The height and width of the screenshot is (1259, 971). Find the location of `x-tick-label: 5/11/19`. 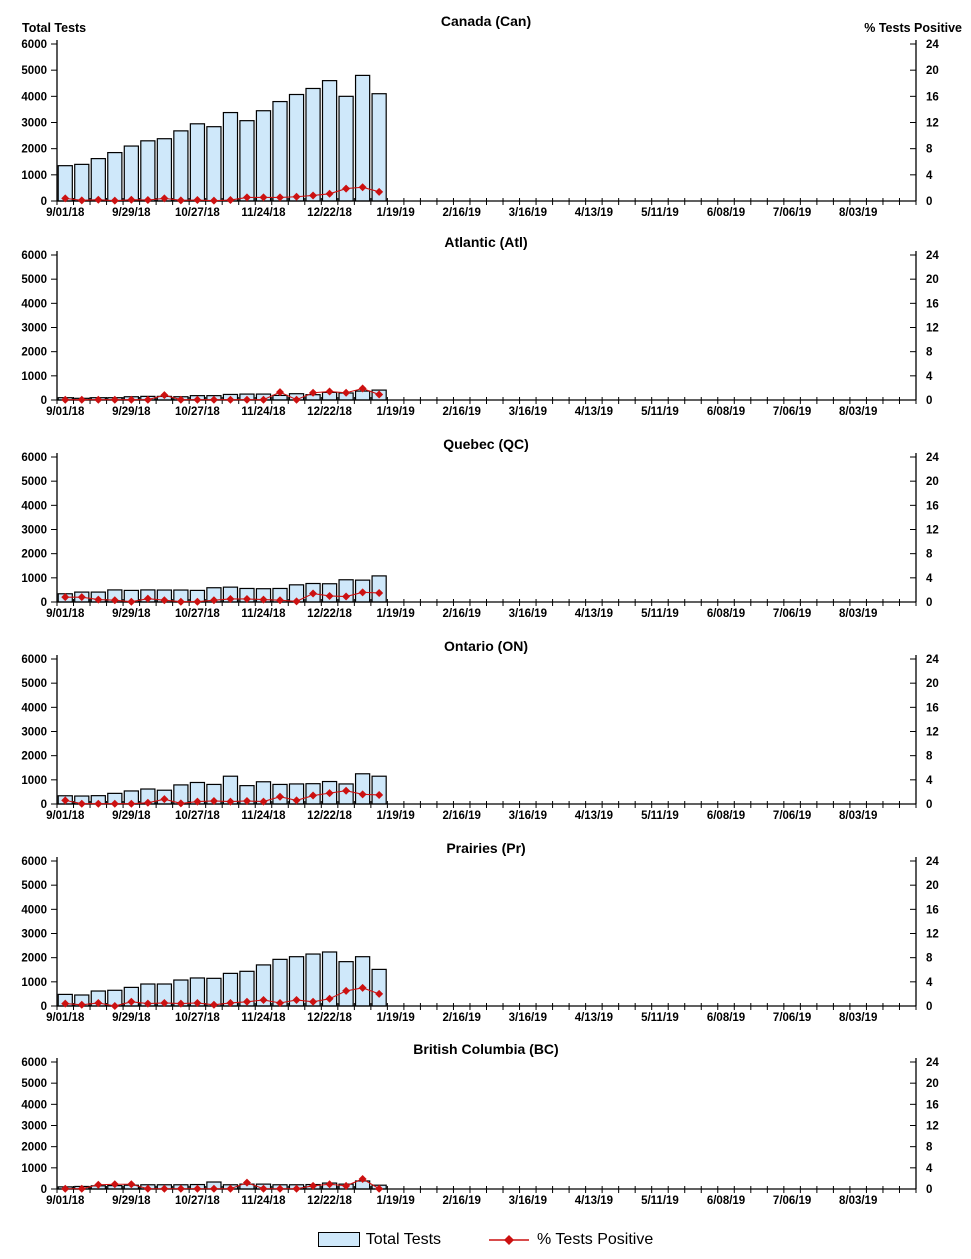

x-tick-label: 5/11/19 is located at coordinates (660, 614).